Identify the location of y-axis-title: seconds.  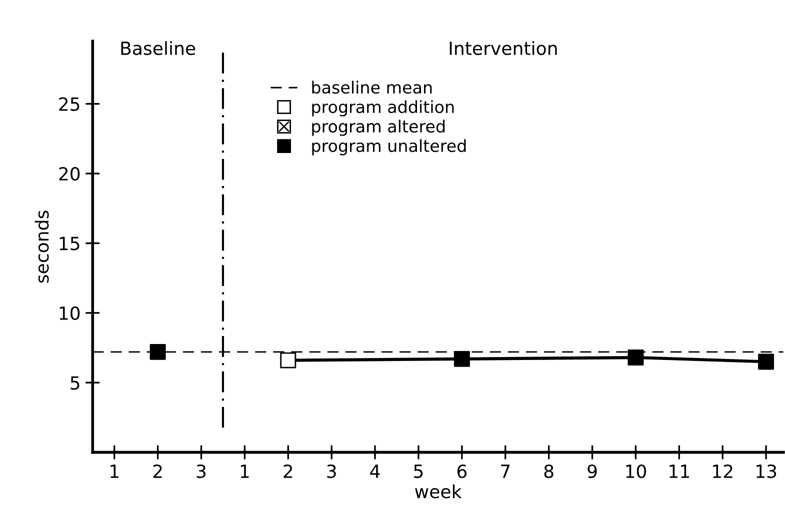
(41, 246).